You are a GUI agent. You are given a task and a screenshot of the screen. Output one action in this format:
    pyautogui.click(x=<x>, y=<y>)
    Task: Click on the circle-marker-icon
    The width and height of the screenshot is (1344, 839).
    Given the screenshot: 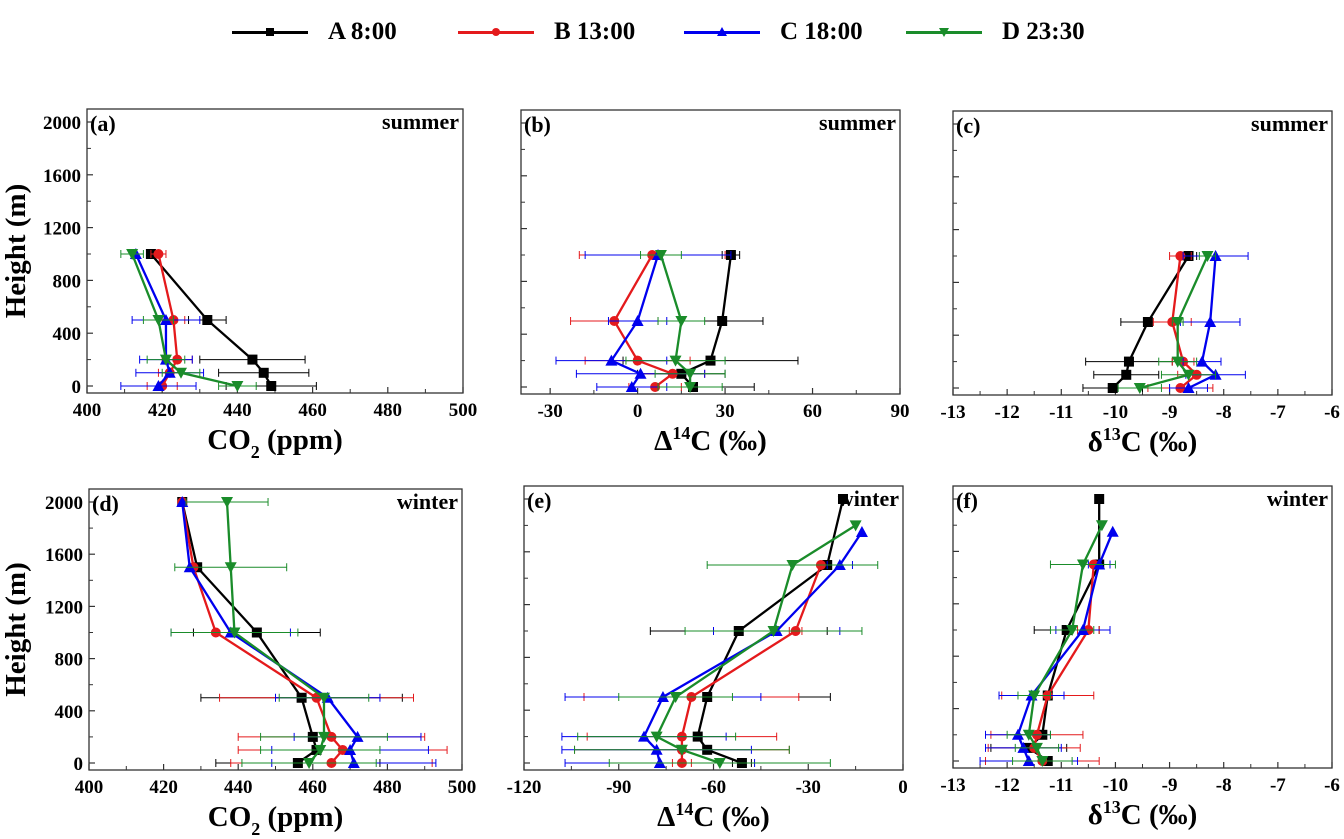 What is the action you would take?
    pyautogui.click(x=496, y=31)
    